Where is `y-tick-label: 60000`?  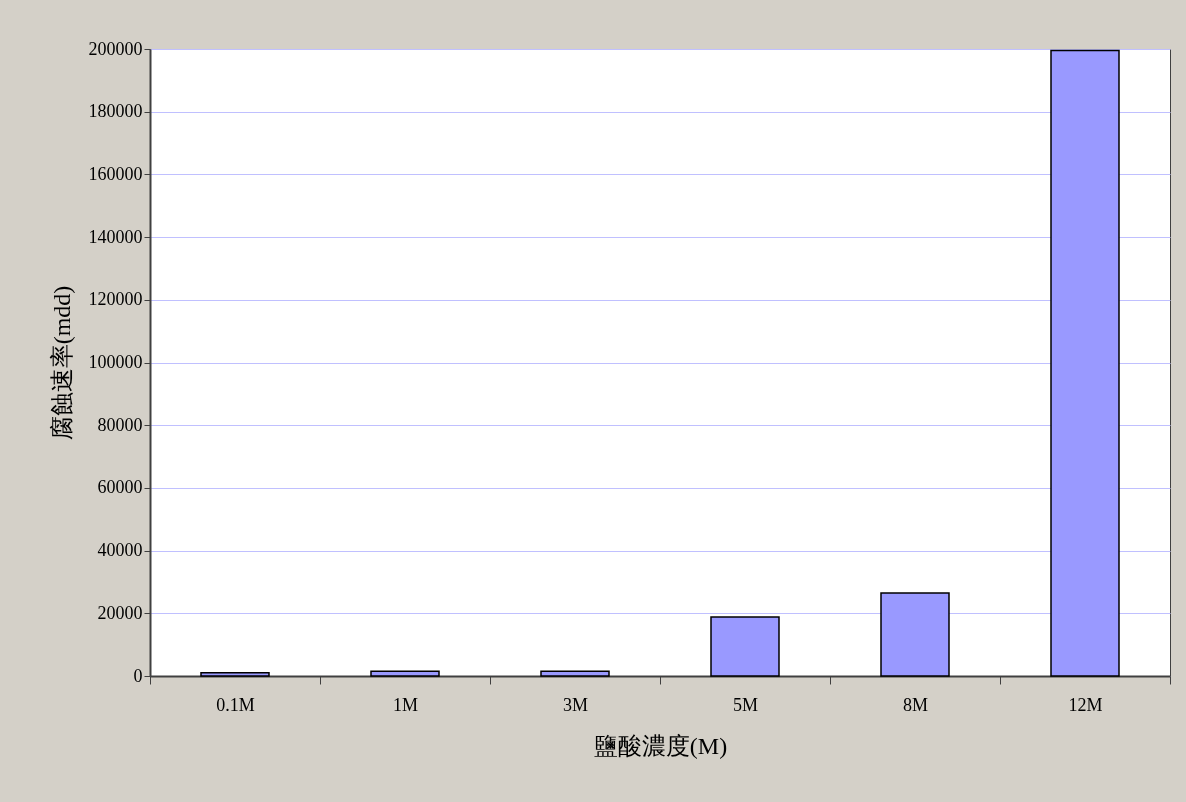
y-tick-label: 60000 is located at coordinates (120, 487).